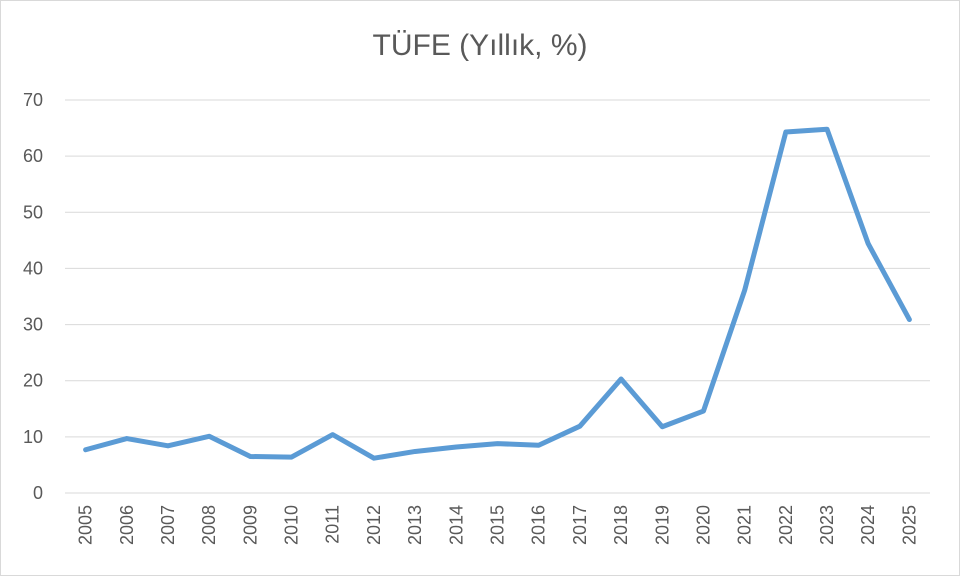 This screenshot has height=576, width=960. Describe the element at coordinates (703, 525) in the screenshot. I see `x-tick-label: 2020` at that location.